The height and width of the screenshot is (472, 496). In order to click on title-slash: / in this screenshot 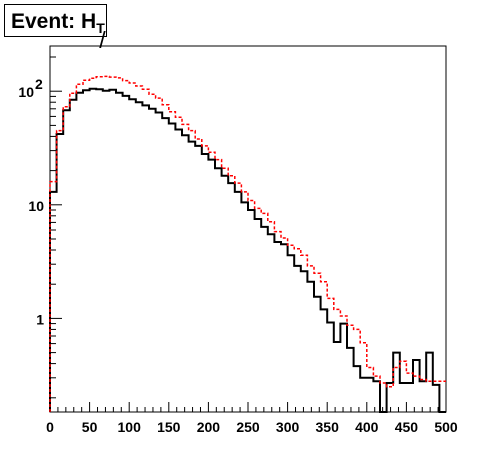, I will do `click(102, 40)`.